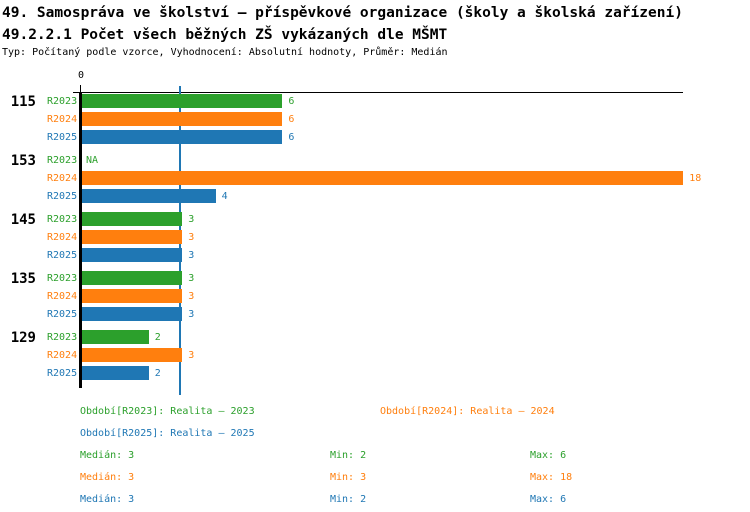  I want to click on group-label-129: 129, so click(23, 338).